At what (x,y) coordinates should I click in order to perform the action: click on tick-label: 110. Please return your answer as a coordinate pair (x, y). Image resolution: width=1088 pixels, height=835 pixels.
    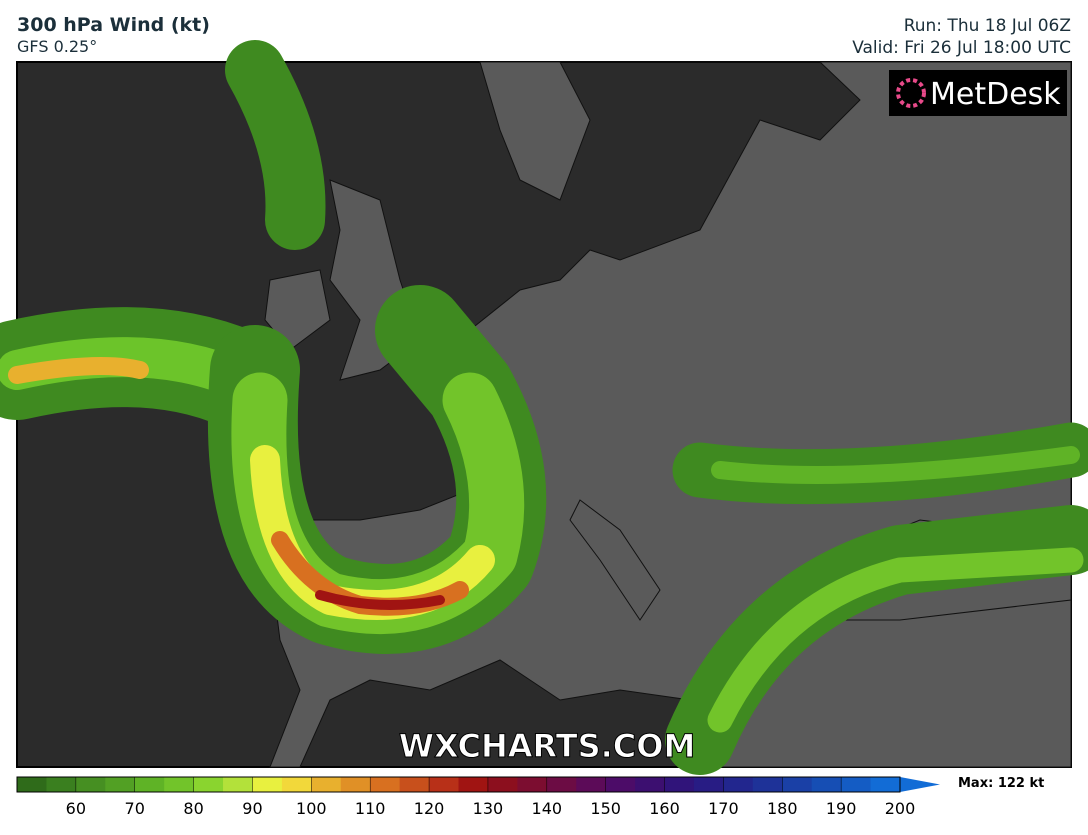
    Looking at the image, I should click on (370, 808).